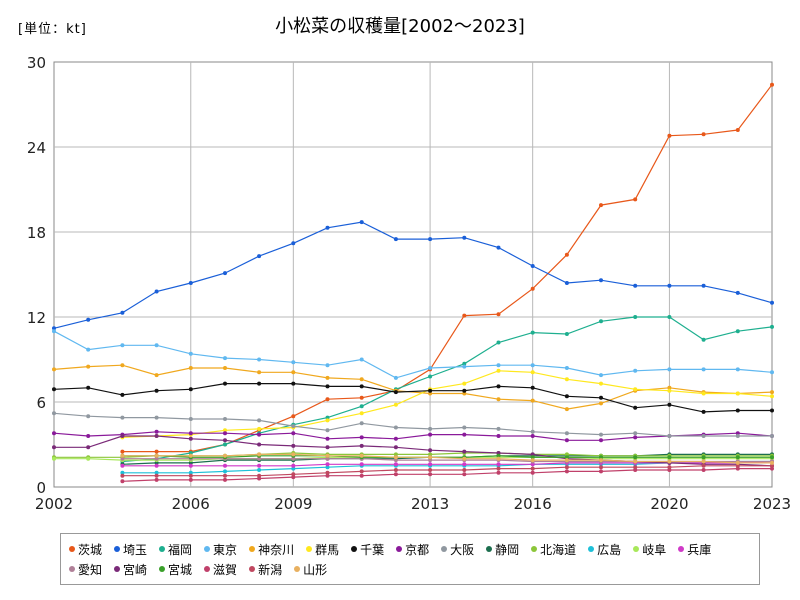  I want to click on x-tick-label: 2002, so click(54, 504).